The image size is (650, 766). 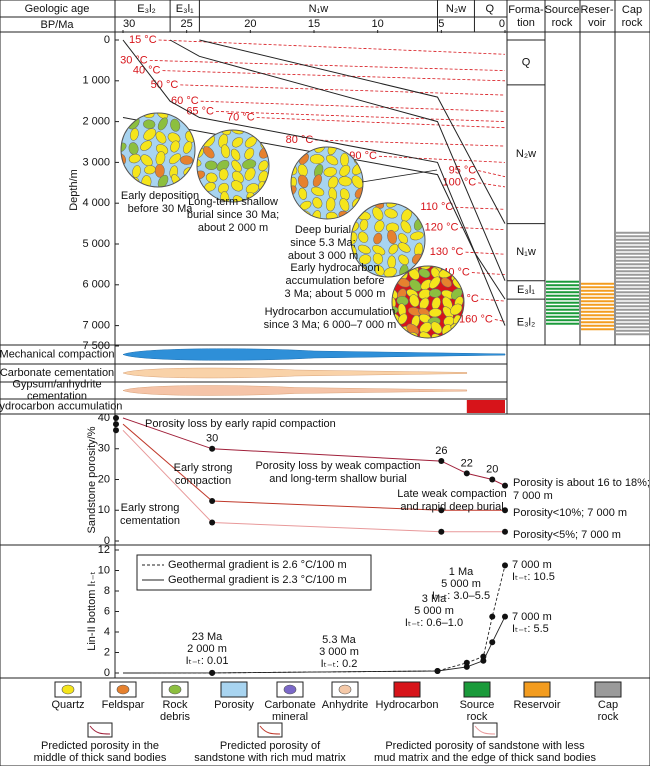 I want to click on grain-circle-edge, so click(x=158, y=150).